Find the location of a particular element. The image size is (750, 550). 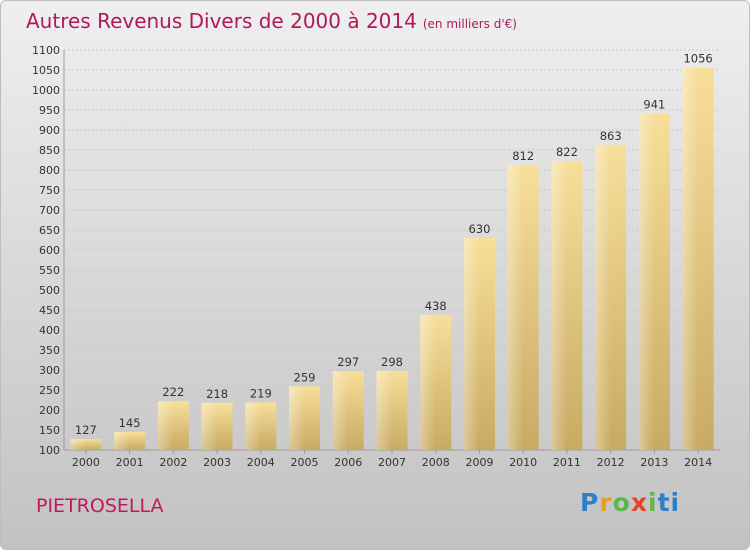

chart-unit: (en milliers d'€) is located at coordinates (469, 24).